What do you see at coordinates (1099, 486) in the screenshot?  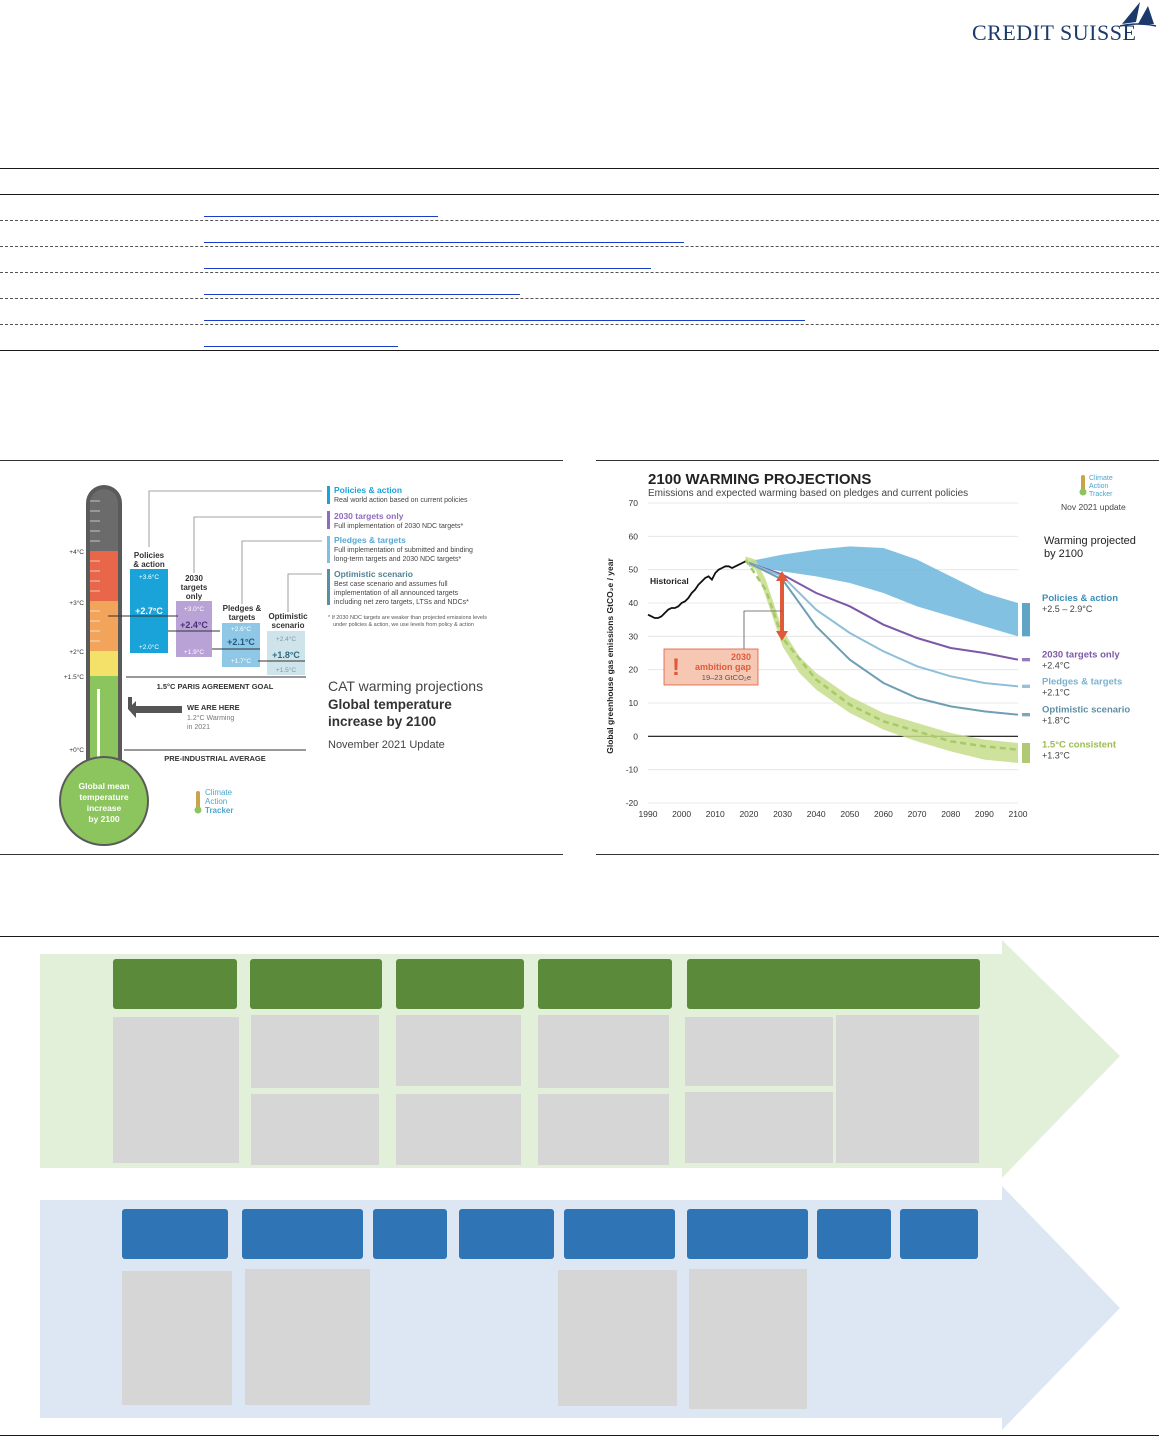 I see `chart-logo-line: Action` at bounding box center [1099, 486].